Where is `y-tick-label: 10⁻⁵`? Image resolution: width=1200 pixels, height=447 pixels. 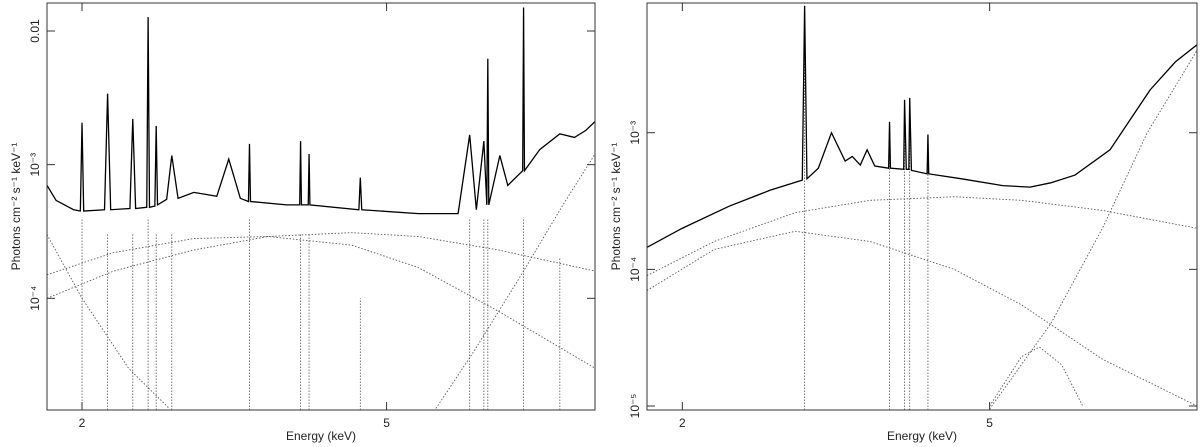
y-tick-label: 10⁻⁵ is located at coordinates (635, 406).